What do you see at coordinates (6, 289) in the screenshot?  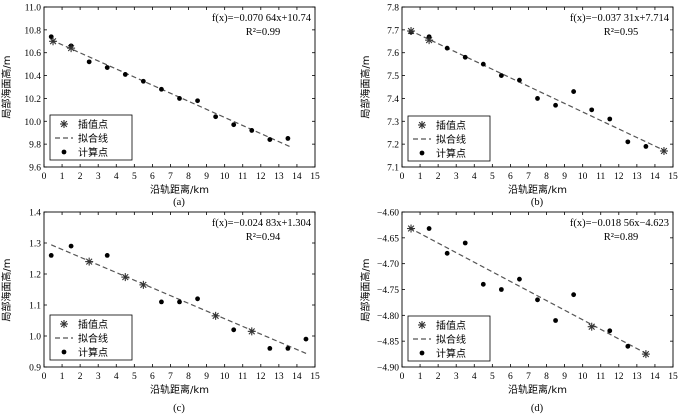 I see `y-axis-label: 局部海面高/m` at bounding box center [6, 289].